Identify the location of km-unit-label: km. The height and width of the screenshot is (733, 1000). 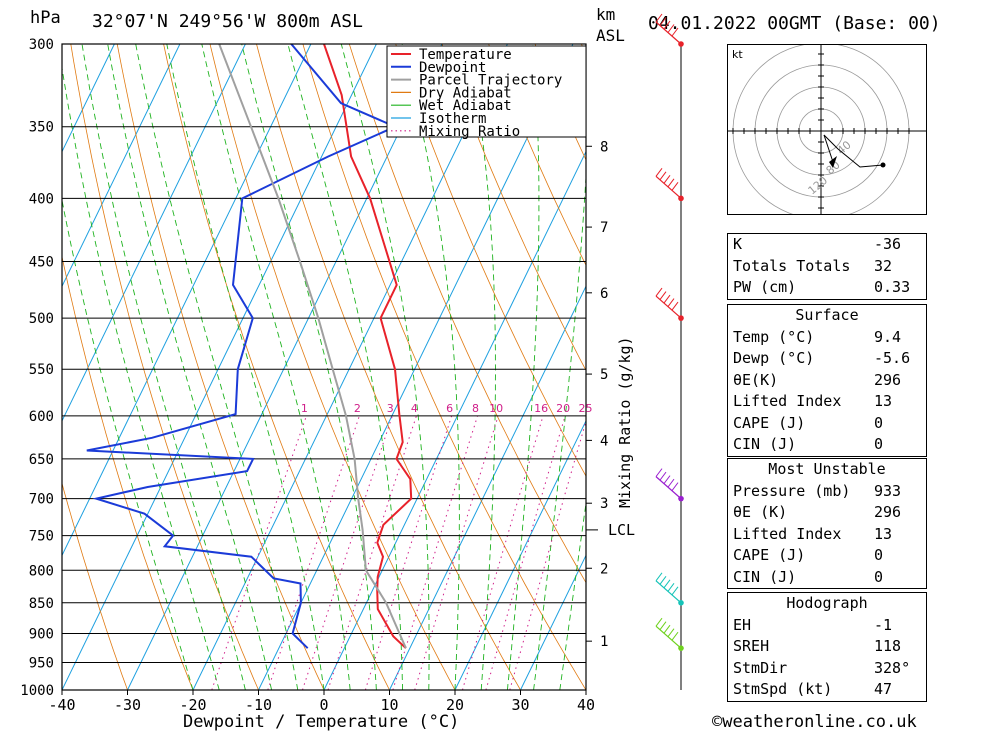
(605, 14).